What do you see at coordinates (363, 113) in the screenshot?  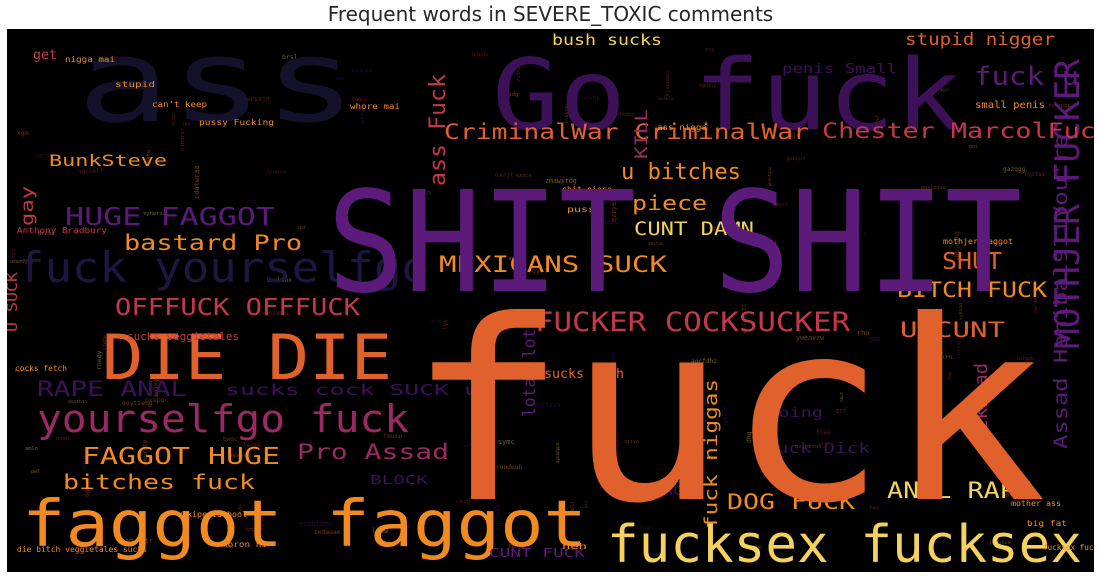 I see `filler-glyph: bhevha` at bounding box center [363, 113].